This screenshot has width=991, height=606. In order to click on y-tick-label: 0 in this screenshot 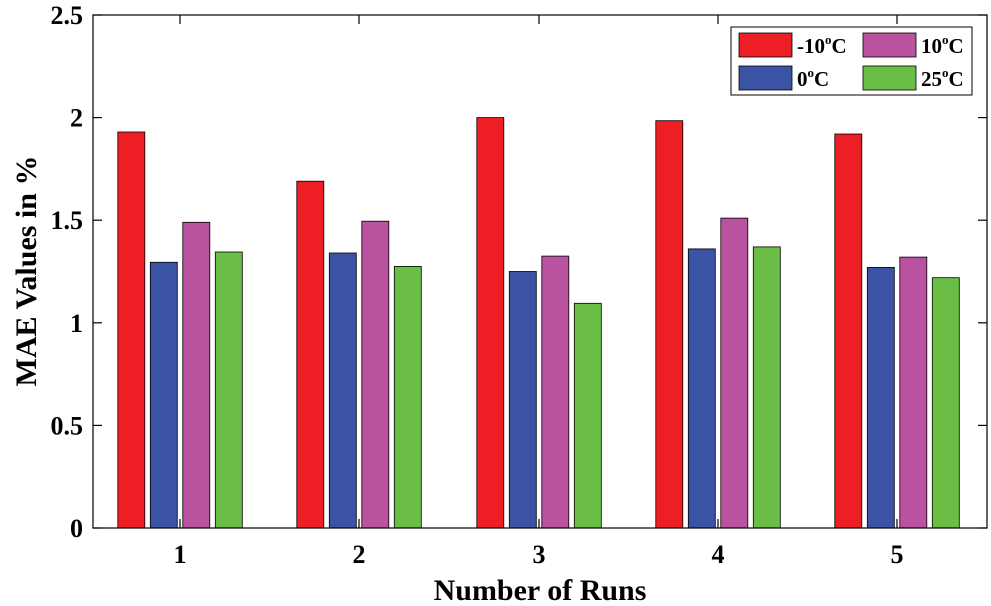, I will do `click(76, 528)`.